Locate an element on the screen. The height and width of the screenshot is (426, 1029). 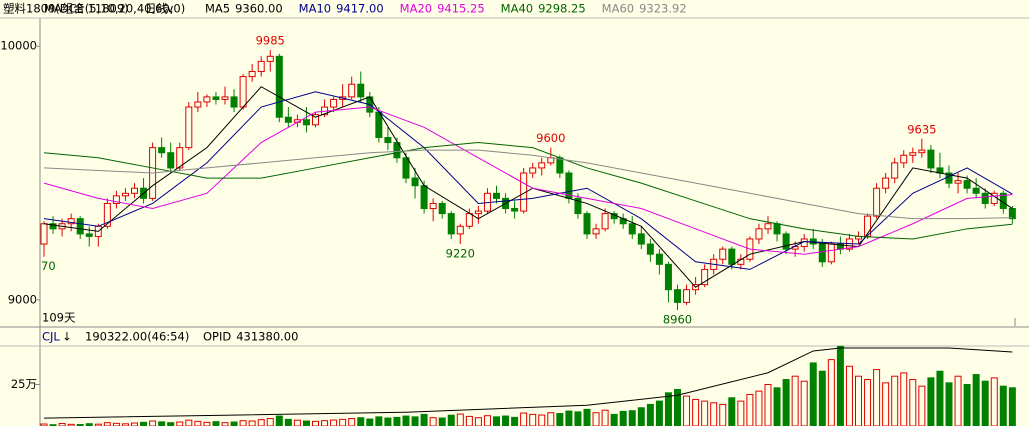
y-tick-label: 9000 is located at coordinates (22, 299).